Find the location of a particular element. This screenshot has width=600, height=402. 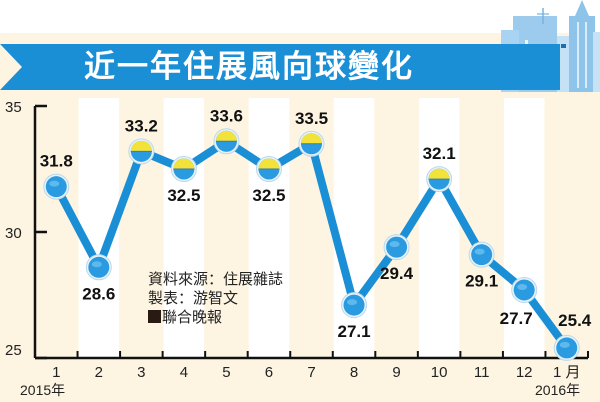

y-tick-label: 35 is located at coordinates (13, 107).